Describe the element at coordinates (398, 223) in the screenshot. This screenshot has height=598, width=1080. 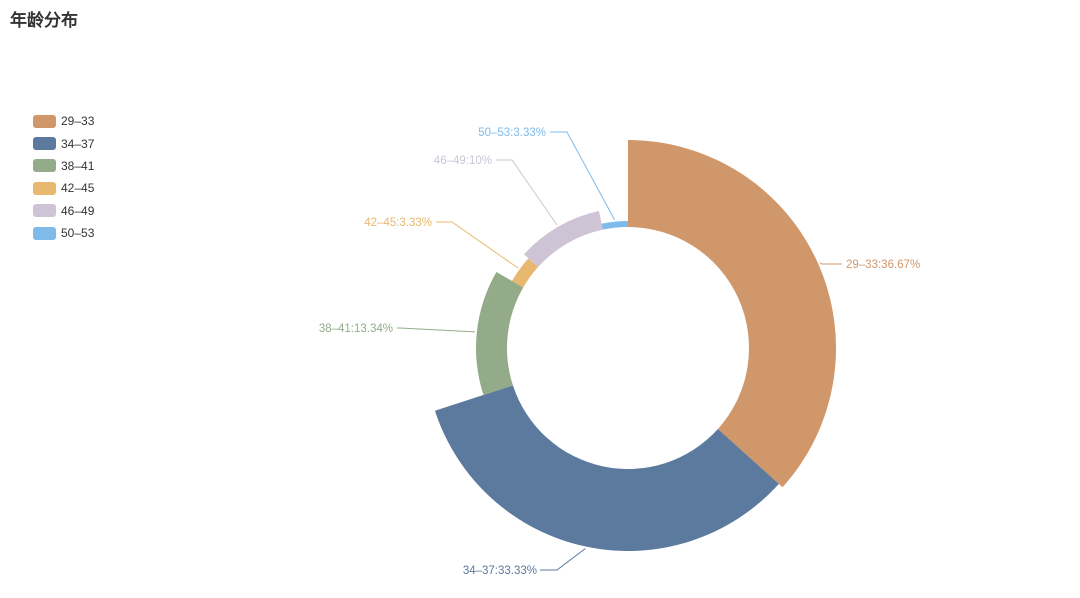
I see `slice-label-42-45: 42–45:3.33%` at that location.